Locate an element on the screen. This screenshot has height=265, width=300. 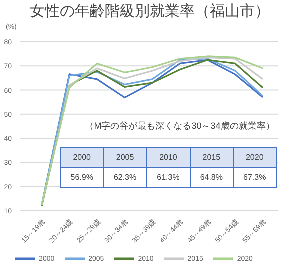
annotation: 61.3% is located at coordinates (168, 178).